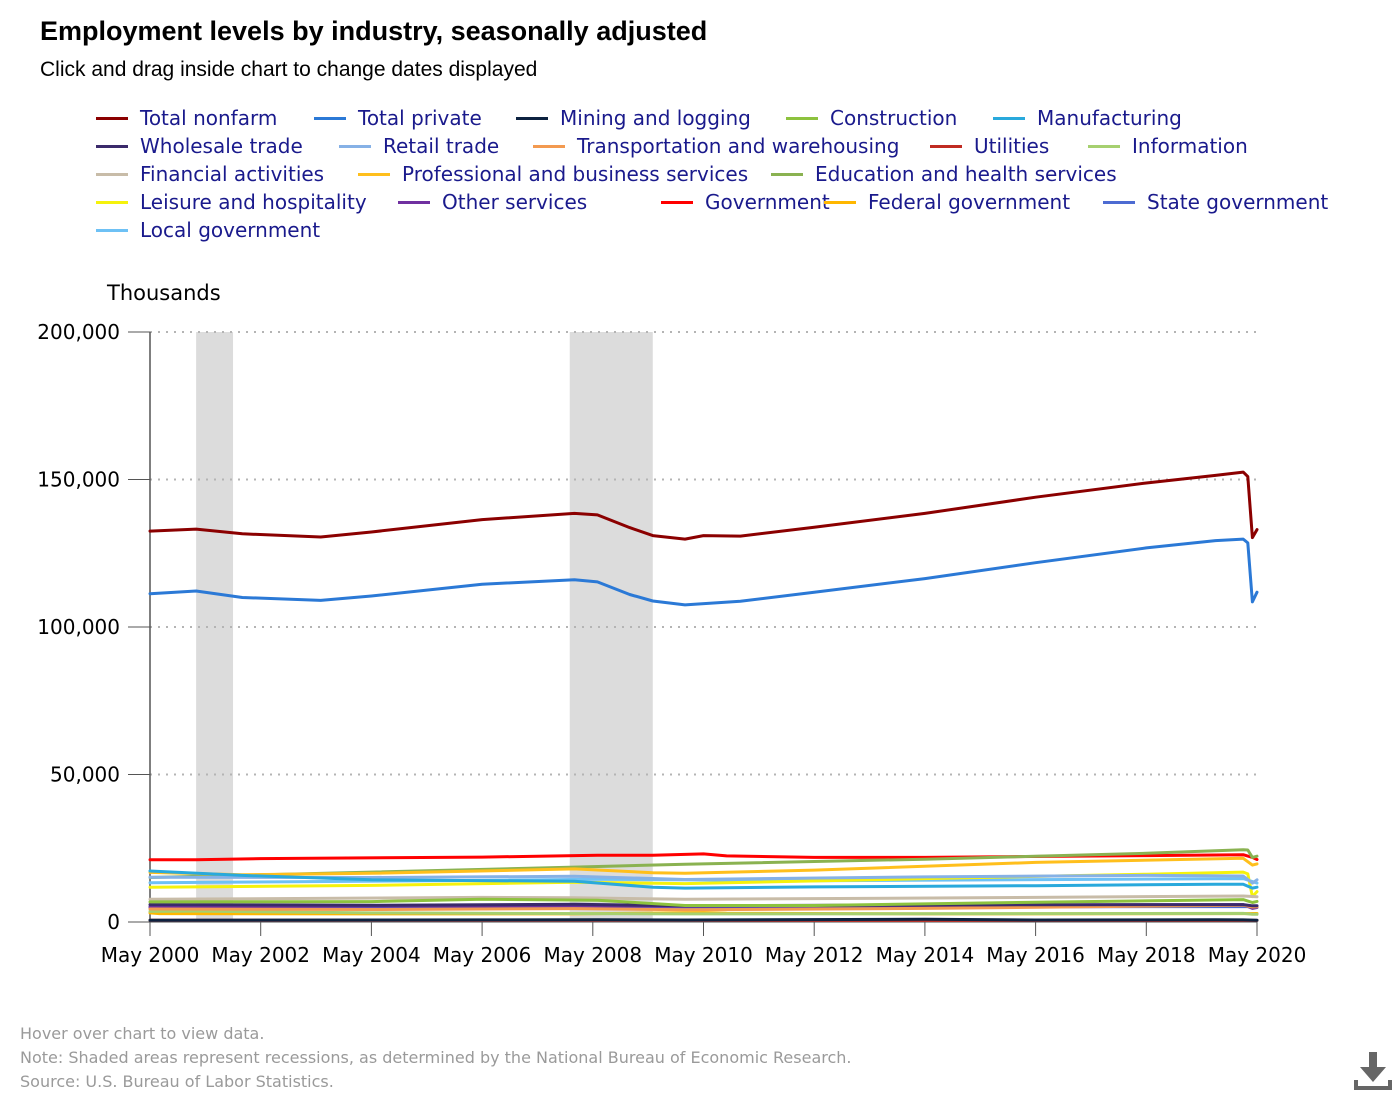 The width and height of the screenshot is (1400, 1100). I want to click on legend-label: Total private, so click(420, 118).